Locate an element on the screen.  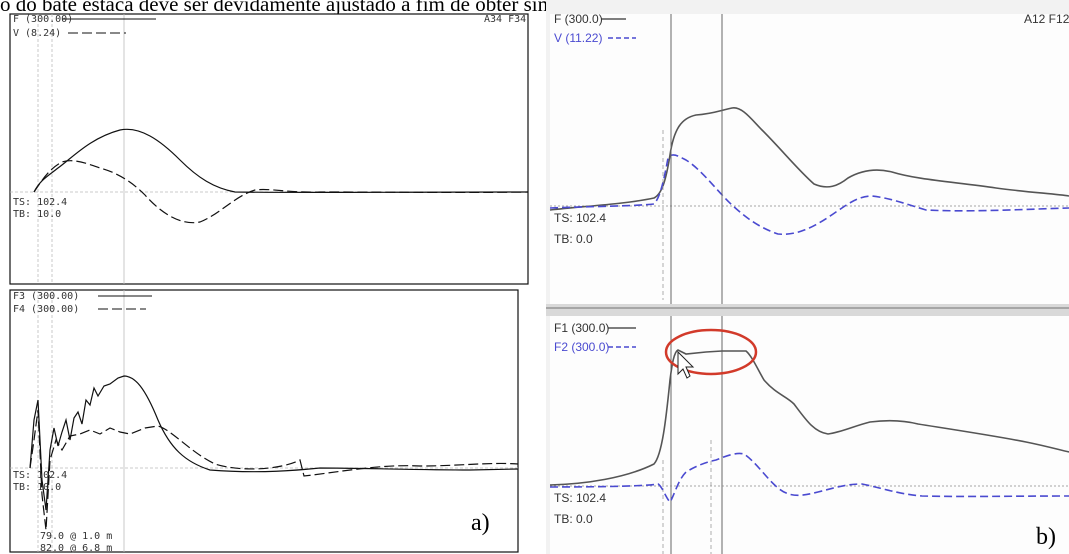
legend-label-f: F (300.0) is located at coordinates (578, 19).